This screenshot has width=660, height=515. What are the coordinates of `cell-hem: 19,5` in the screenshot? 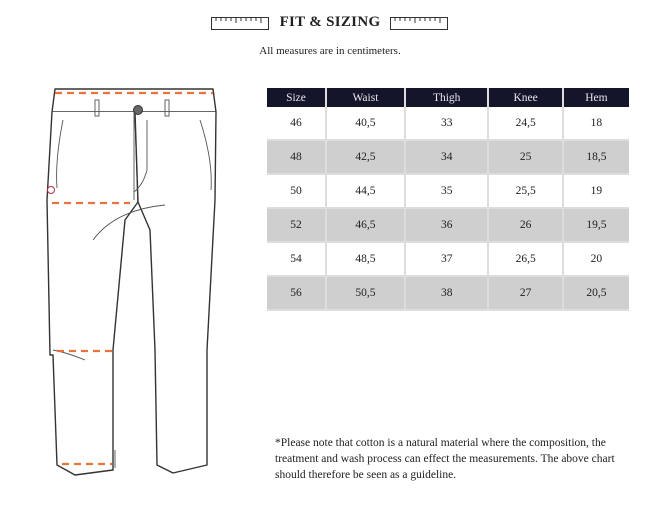 It's located at (595, 225).